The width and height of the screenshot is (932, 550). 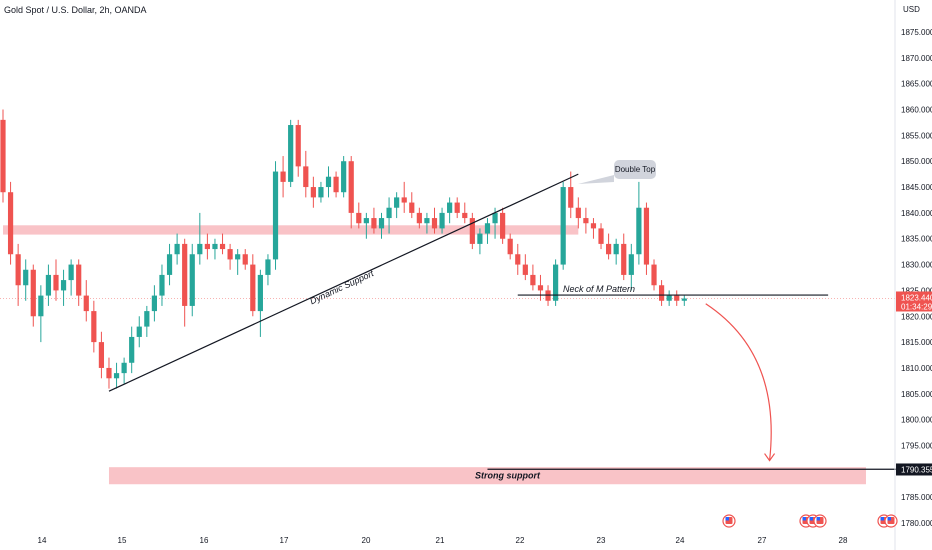 What do you see at coordinates (843, 540) in the screenshot?
I see `x-tick-label: 28` at bounding box center [843, 540].